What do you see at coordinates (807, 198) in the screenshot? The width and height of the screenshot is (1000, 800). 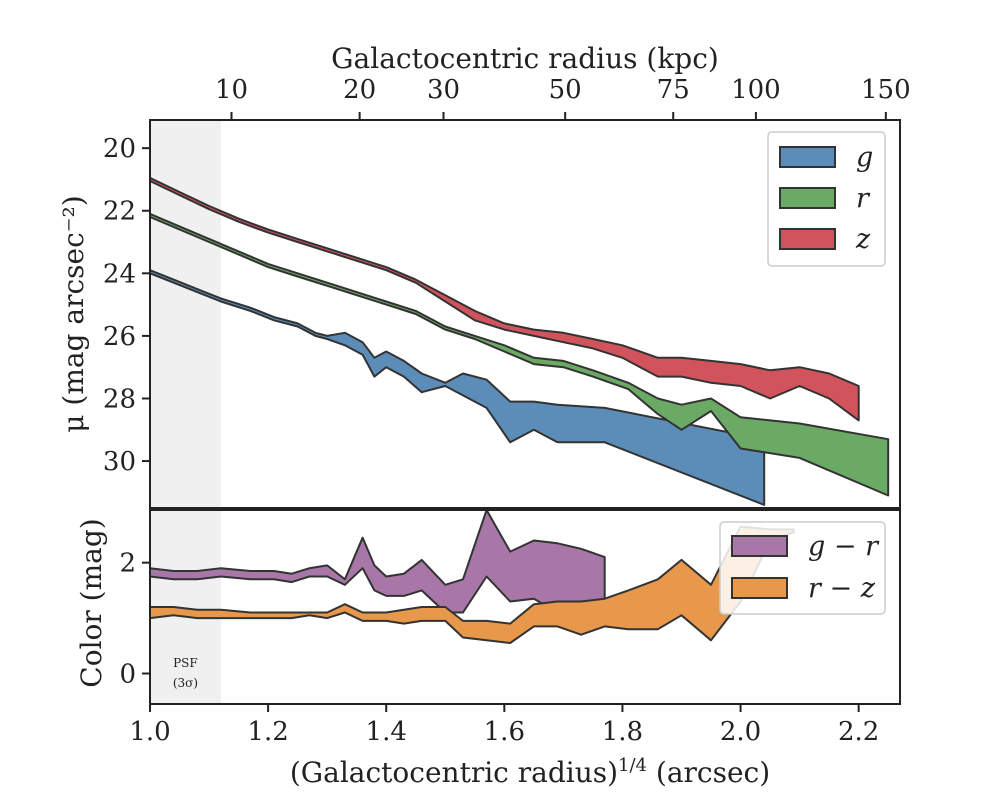 I see `legend-swatch-r` at bounding box center [807, 198].